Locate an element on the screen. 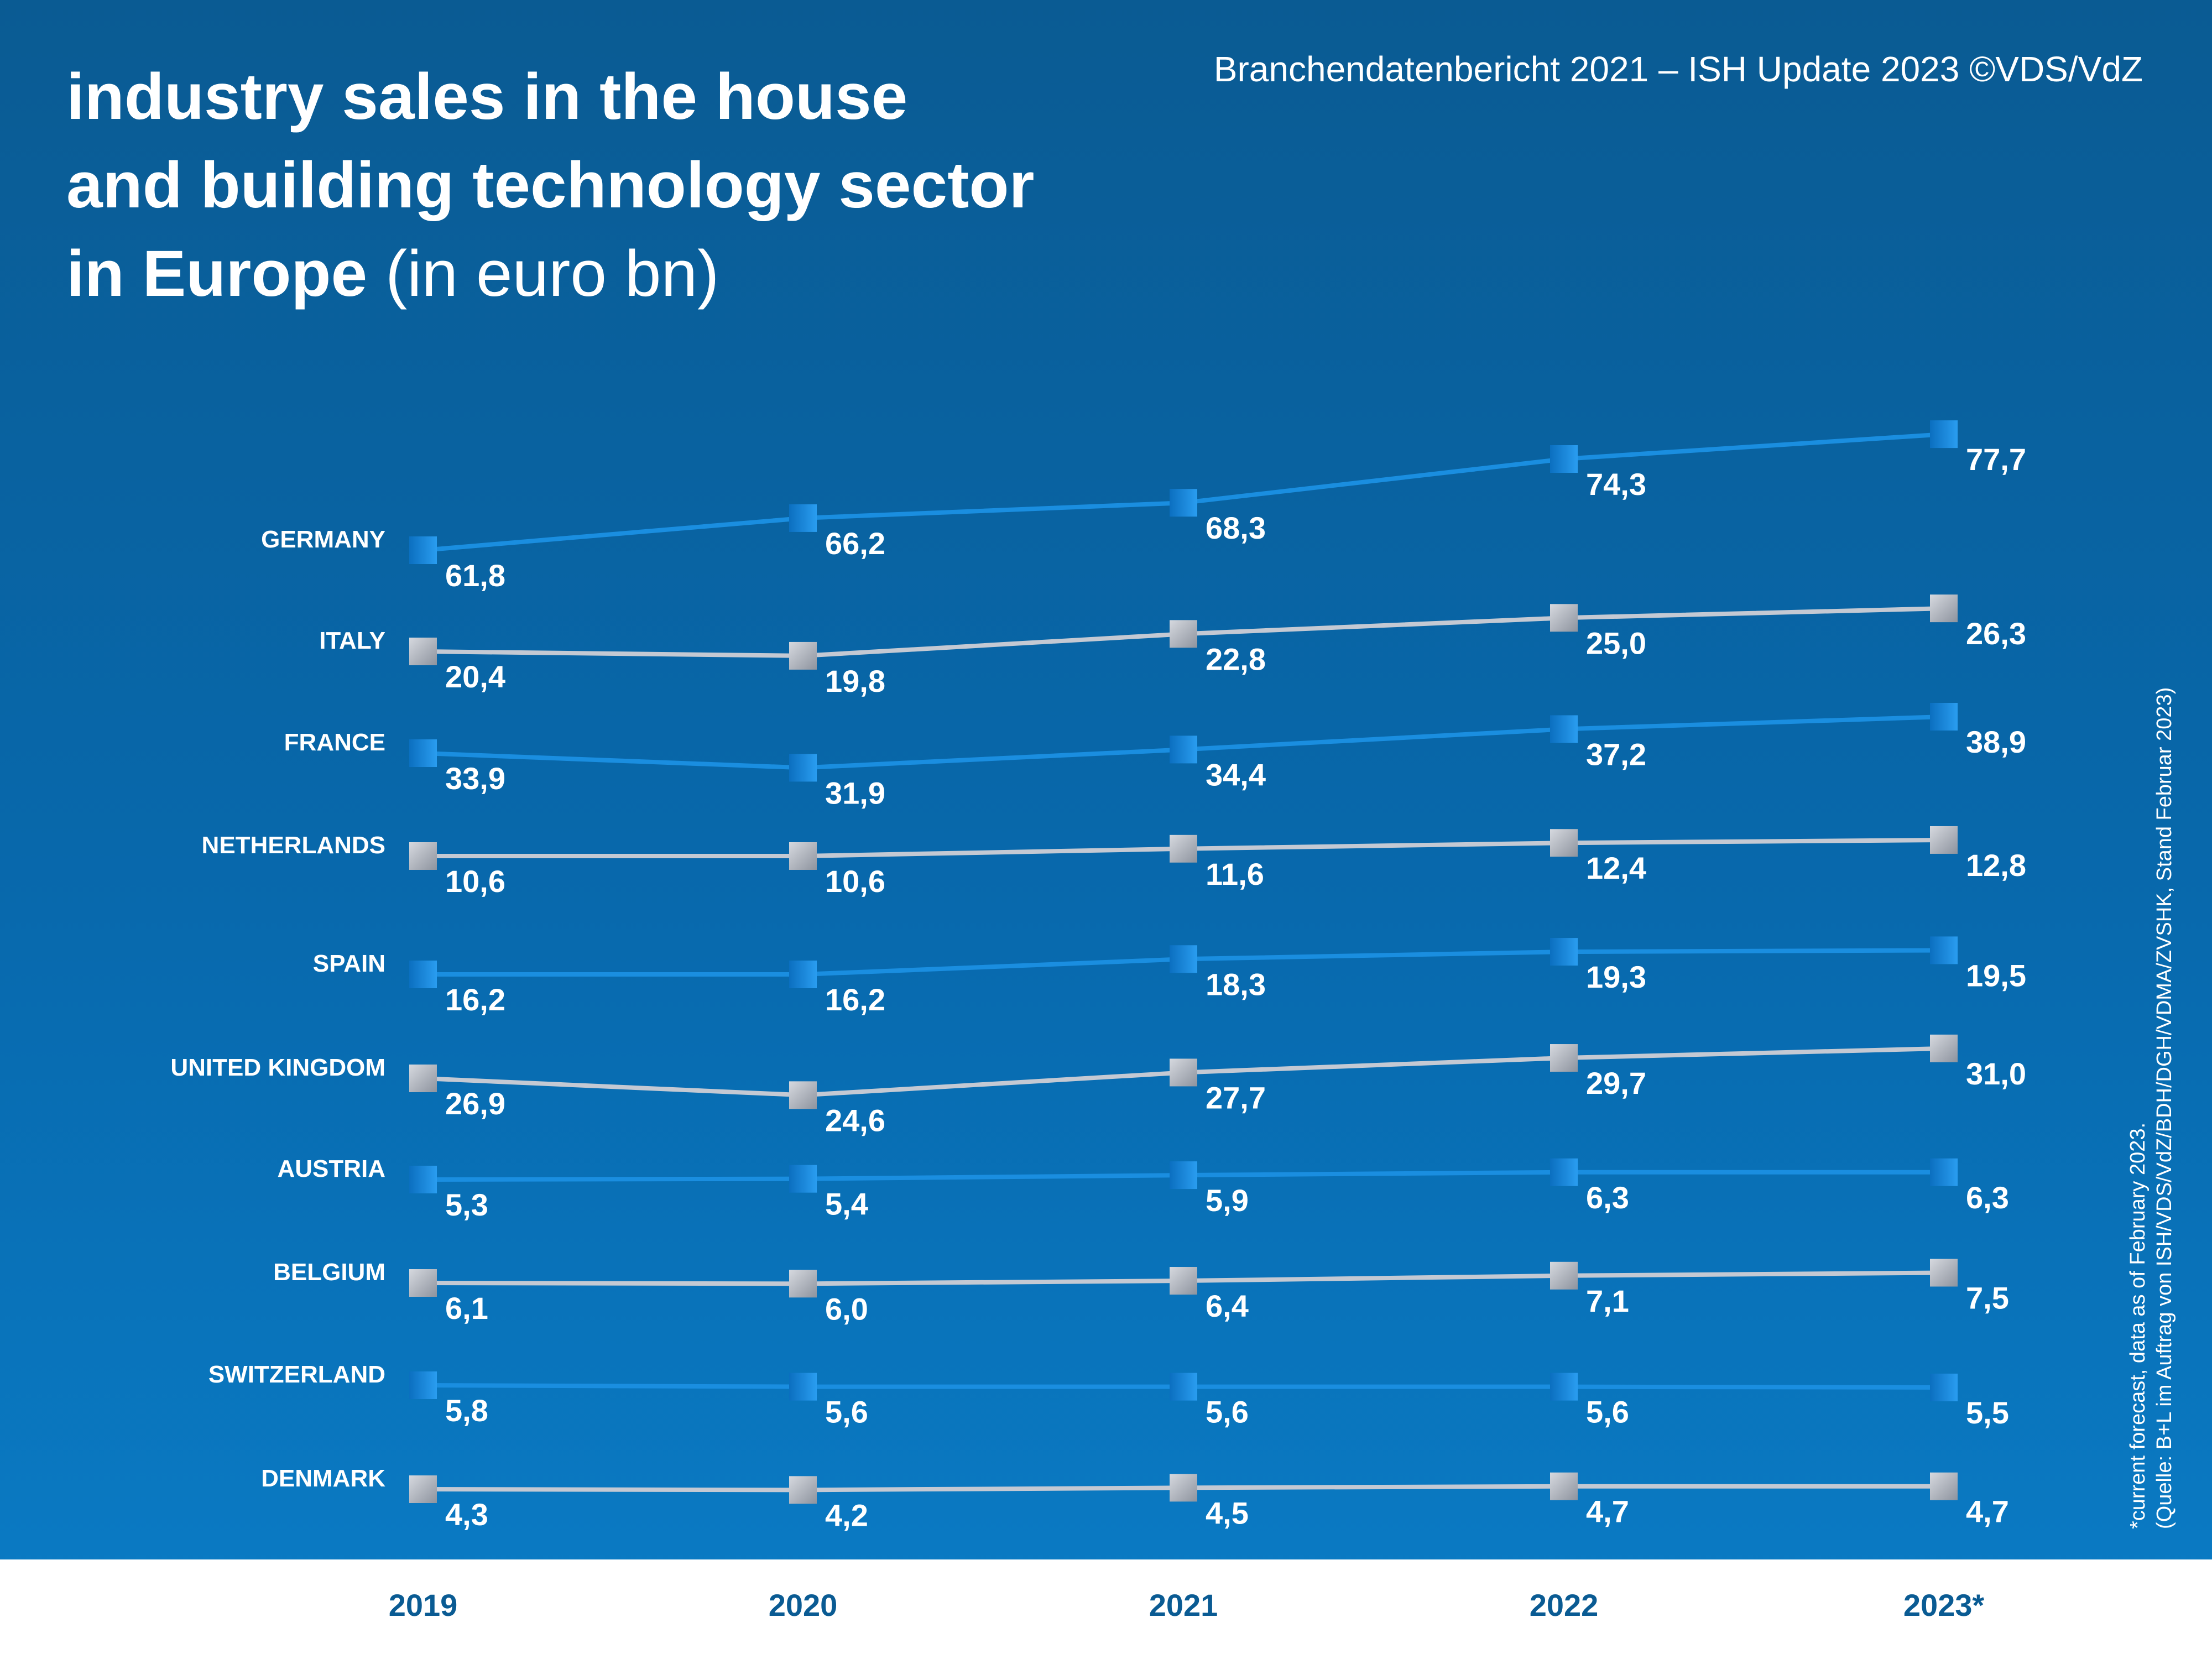 The image size is (2212, 1659). data-label-spain: 18,3 is located at coordinates (1236, 984).